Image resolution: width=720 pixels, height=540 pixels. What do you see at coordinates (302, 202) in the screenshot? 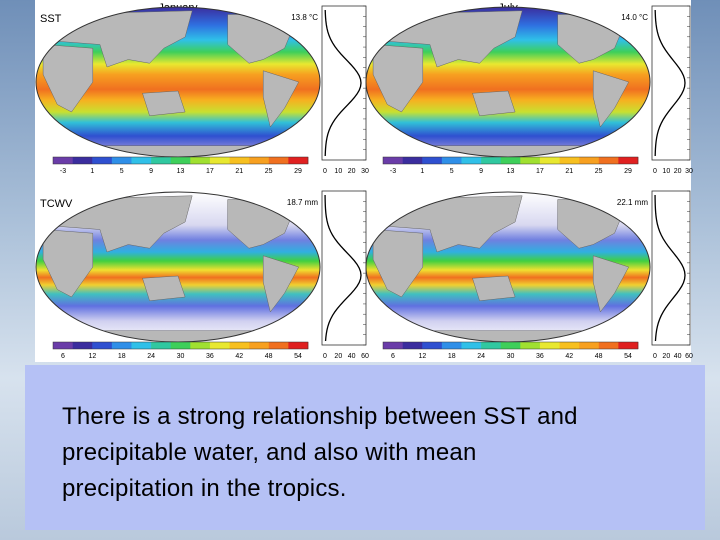
I see `mean-value: 18.7 mm` at bounding box center [302, 202].